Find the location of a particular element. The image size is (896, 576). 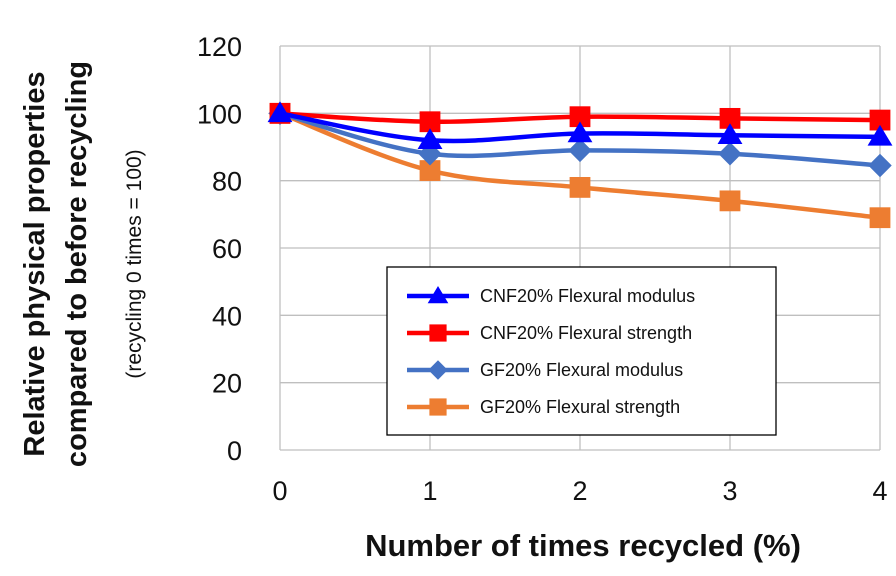

y-tick-label: 60 is located at coordinates (227, 249).